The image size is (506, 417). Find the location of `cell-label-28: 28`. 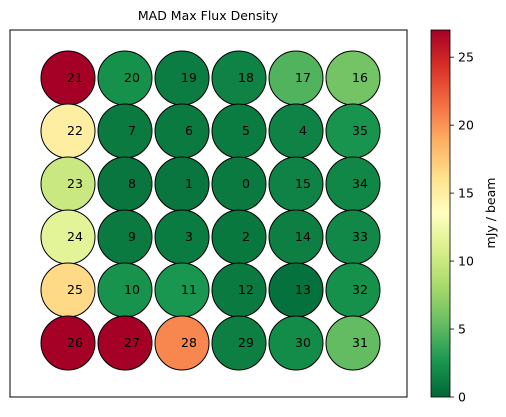

cell-label-28: 28 is located at coordinates (189, 342).